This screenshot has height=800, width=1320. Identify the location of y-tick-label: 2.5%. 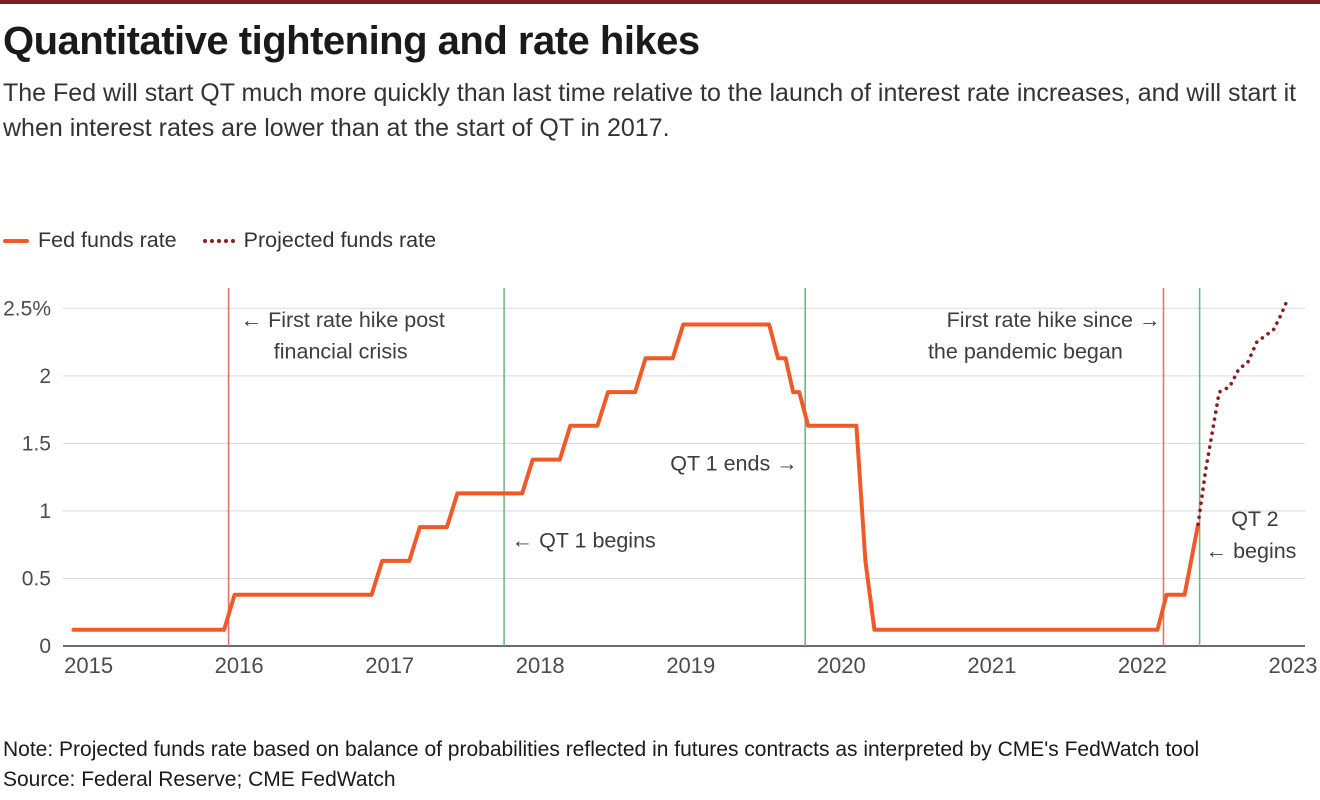
(27, 308).